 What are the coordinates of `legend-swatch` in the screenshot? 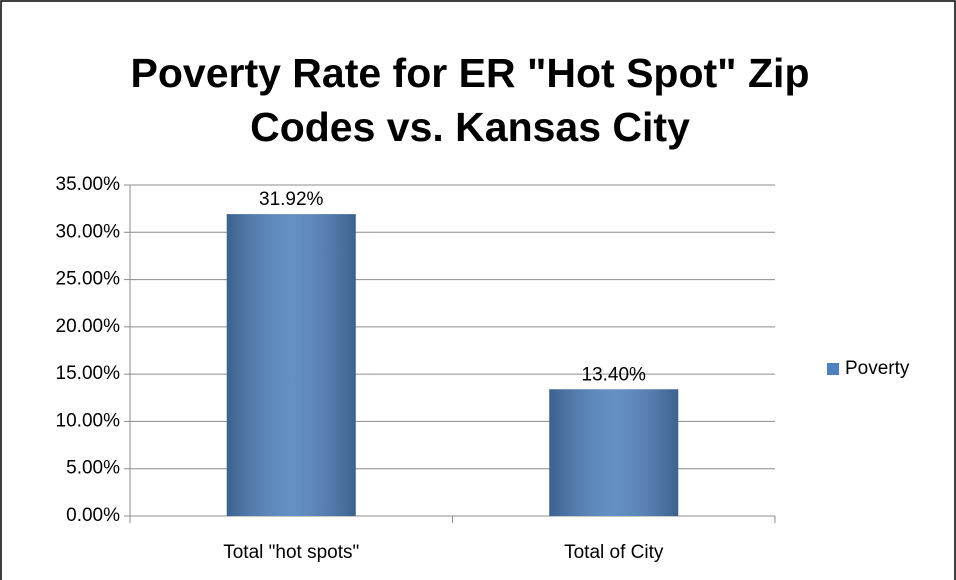 It's located at (833, 369).